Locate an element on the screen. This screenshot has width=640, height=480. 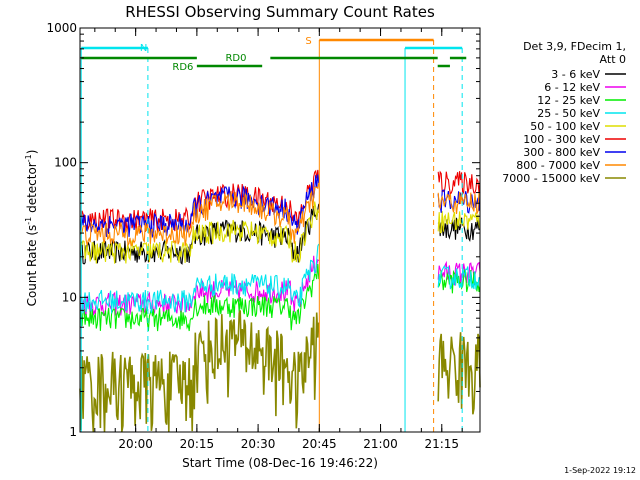
x-tick-label: 20:30 is located at coordinates (258, 444).